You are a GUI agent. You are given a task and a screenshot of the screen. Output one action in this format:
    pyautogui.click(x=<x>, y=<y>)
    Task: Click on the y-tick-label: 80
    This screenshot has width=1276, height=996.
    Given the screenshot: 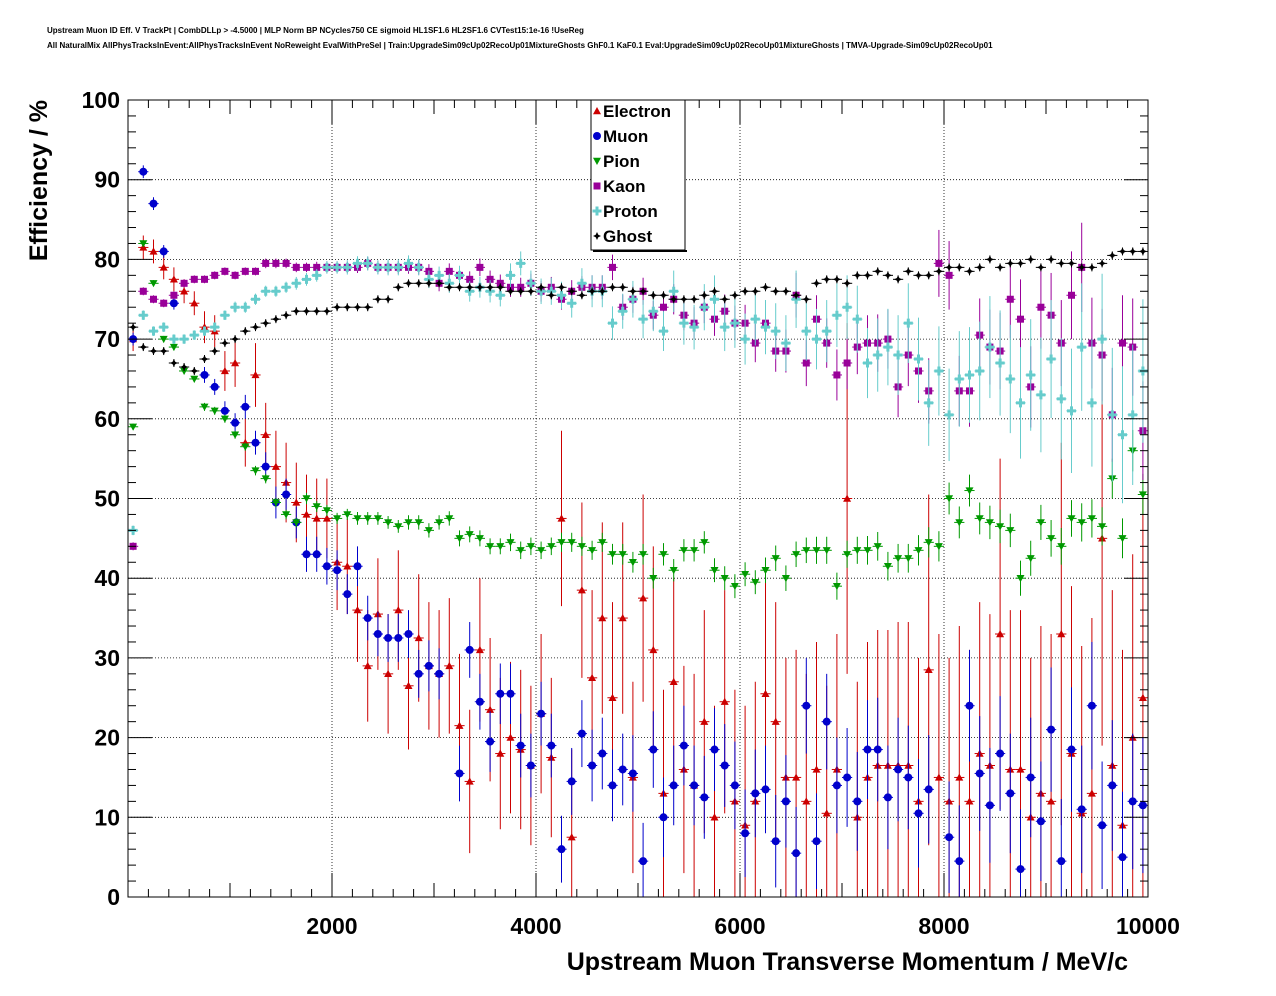 What is the action you would take?
    pyautogui.click(x=107, y=259)
    